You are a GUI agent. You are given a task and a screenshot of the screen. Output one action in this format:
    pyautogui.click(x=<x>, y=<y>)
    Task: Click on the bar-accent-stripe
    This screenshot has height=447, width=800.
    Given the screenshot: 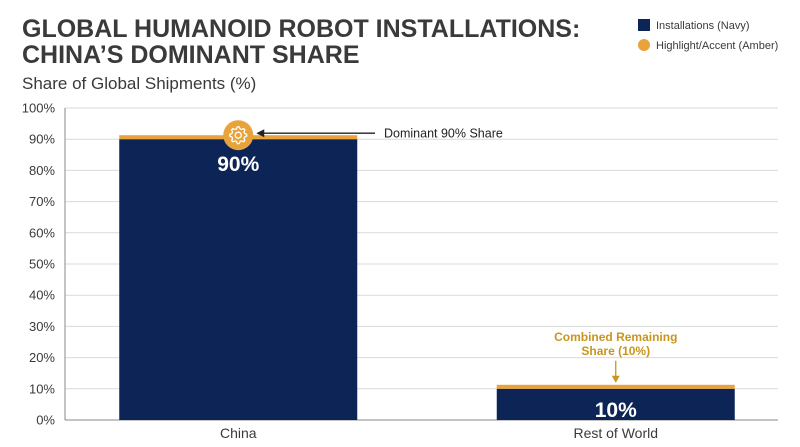 What is the action you would take?
    pyautogui.click(x=615, y=386)
    